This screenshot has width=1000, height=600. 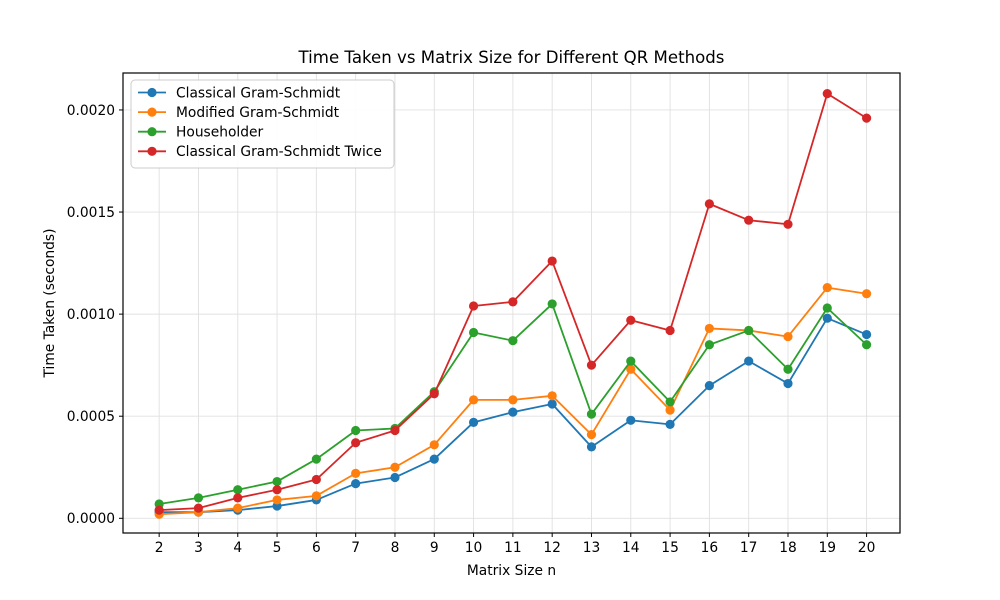 I want to click on legend-label: Householder, so click(x=220, y=133).